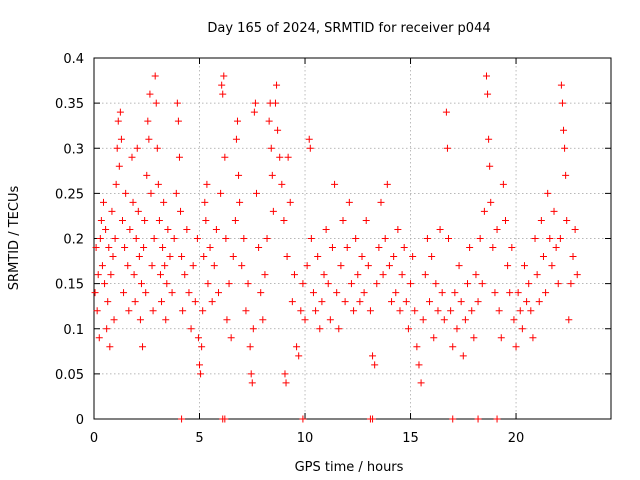 The image size is (640, 480). Describe the element at coordinates (80, 420) in the screenshot. I see `y-tick-label: 0` at that location.